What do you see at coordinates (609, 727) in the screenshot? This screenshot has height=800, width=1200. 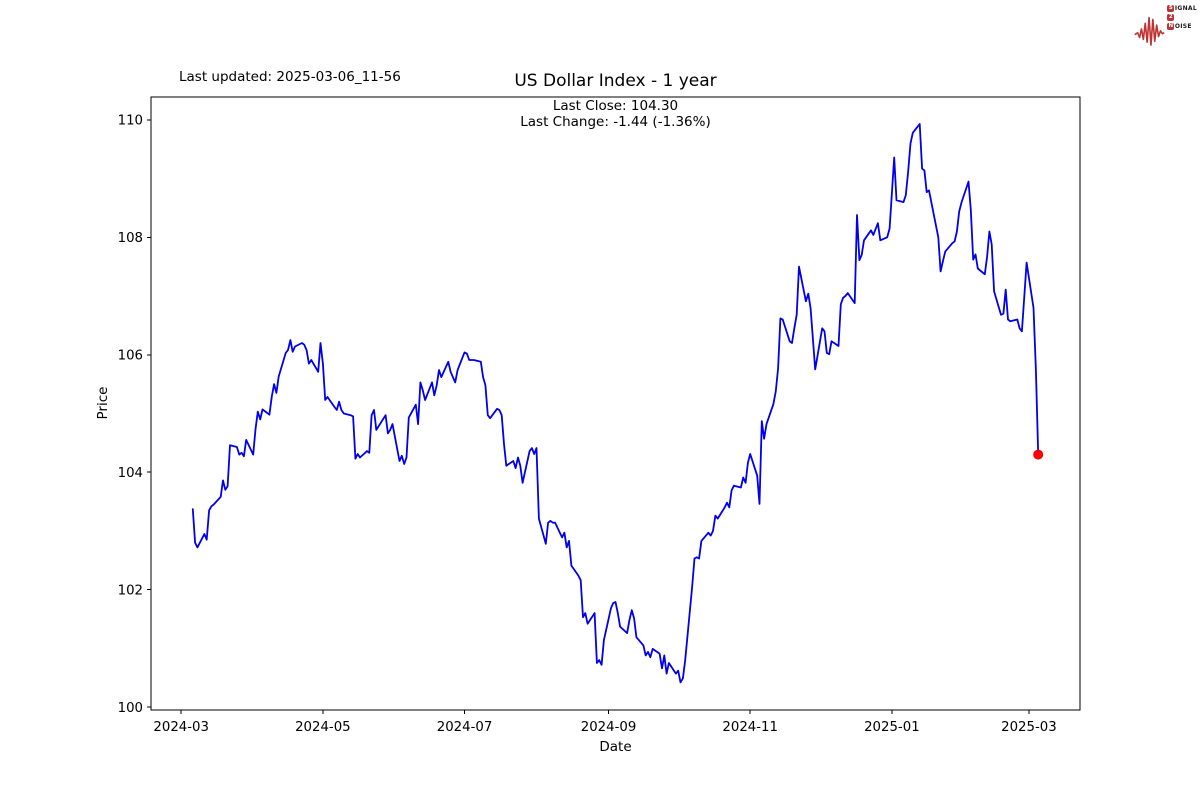 I see `x-tick-label: 2024-09` at bounding box center [609, 727].